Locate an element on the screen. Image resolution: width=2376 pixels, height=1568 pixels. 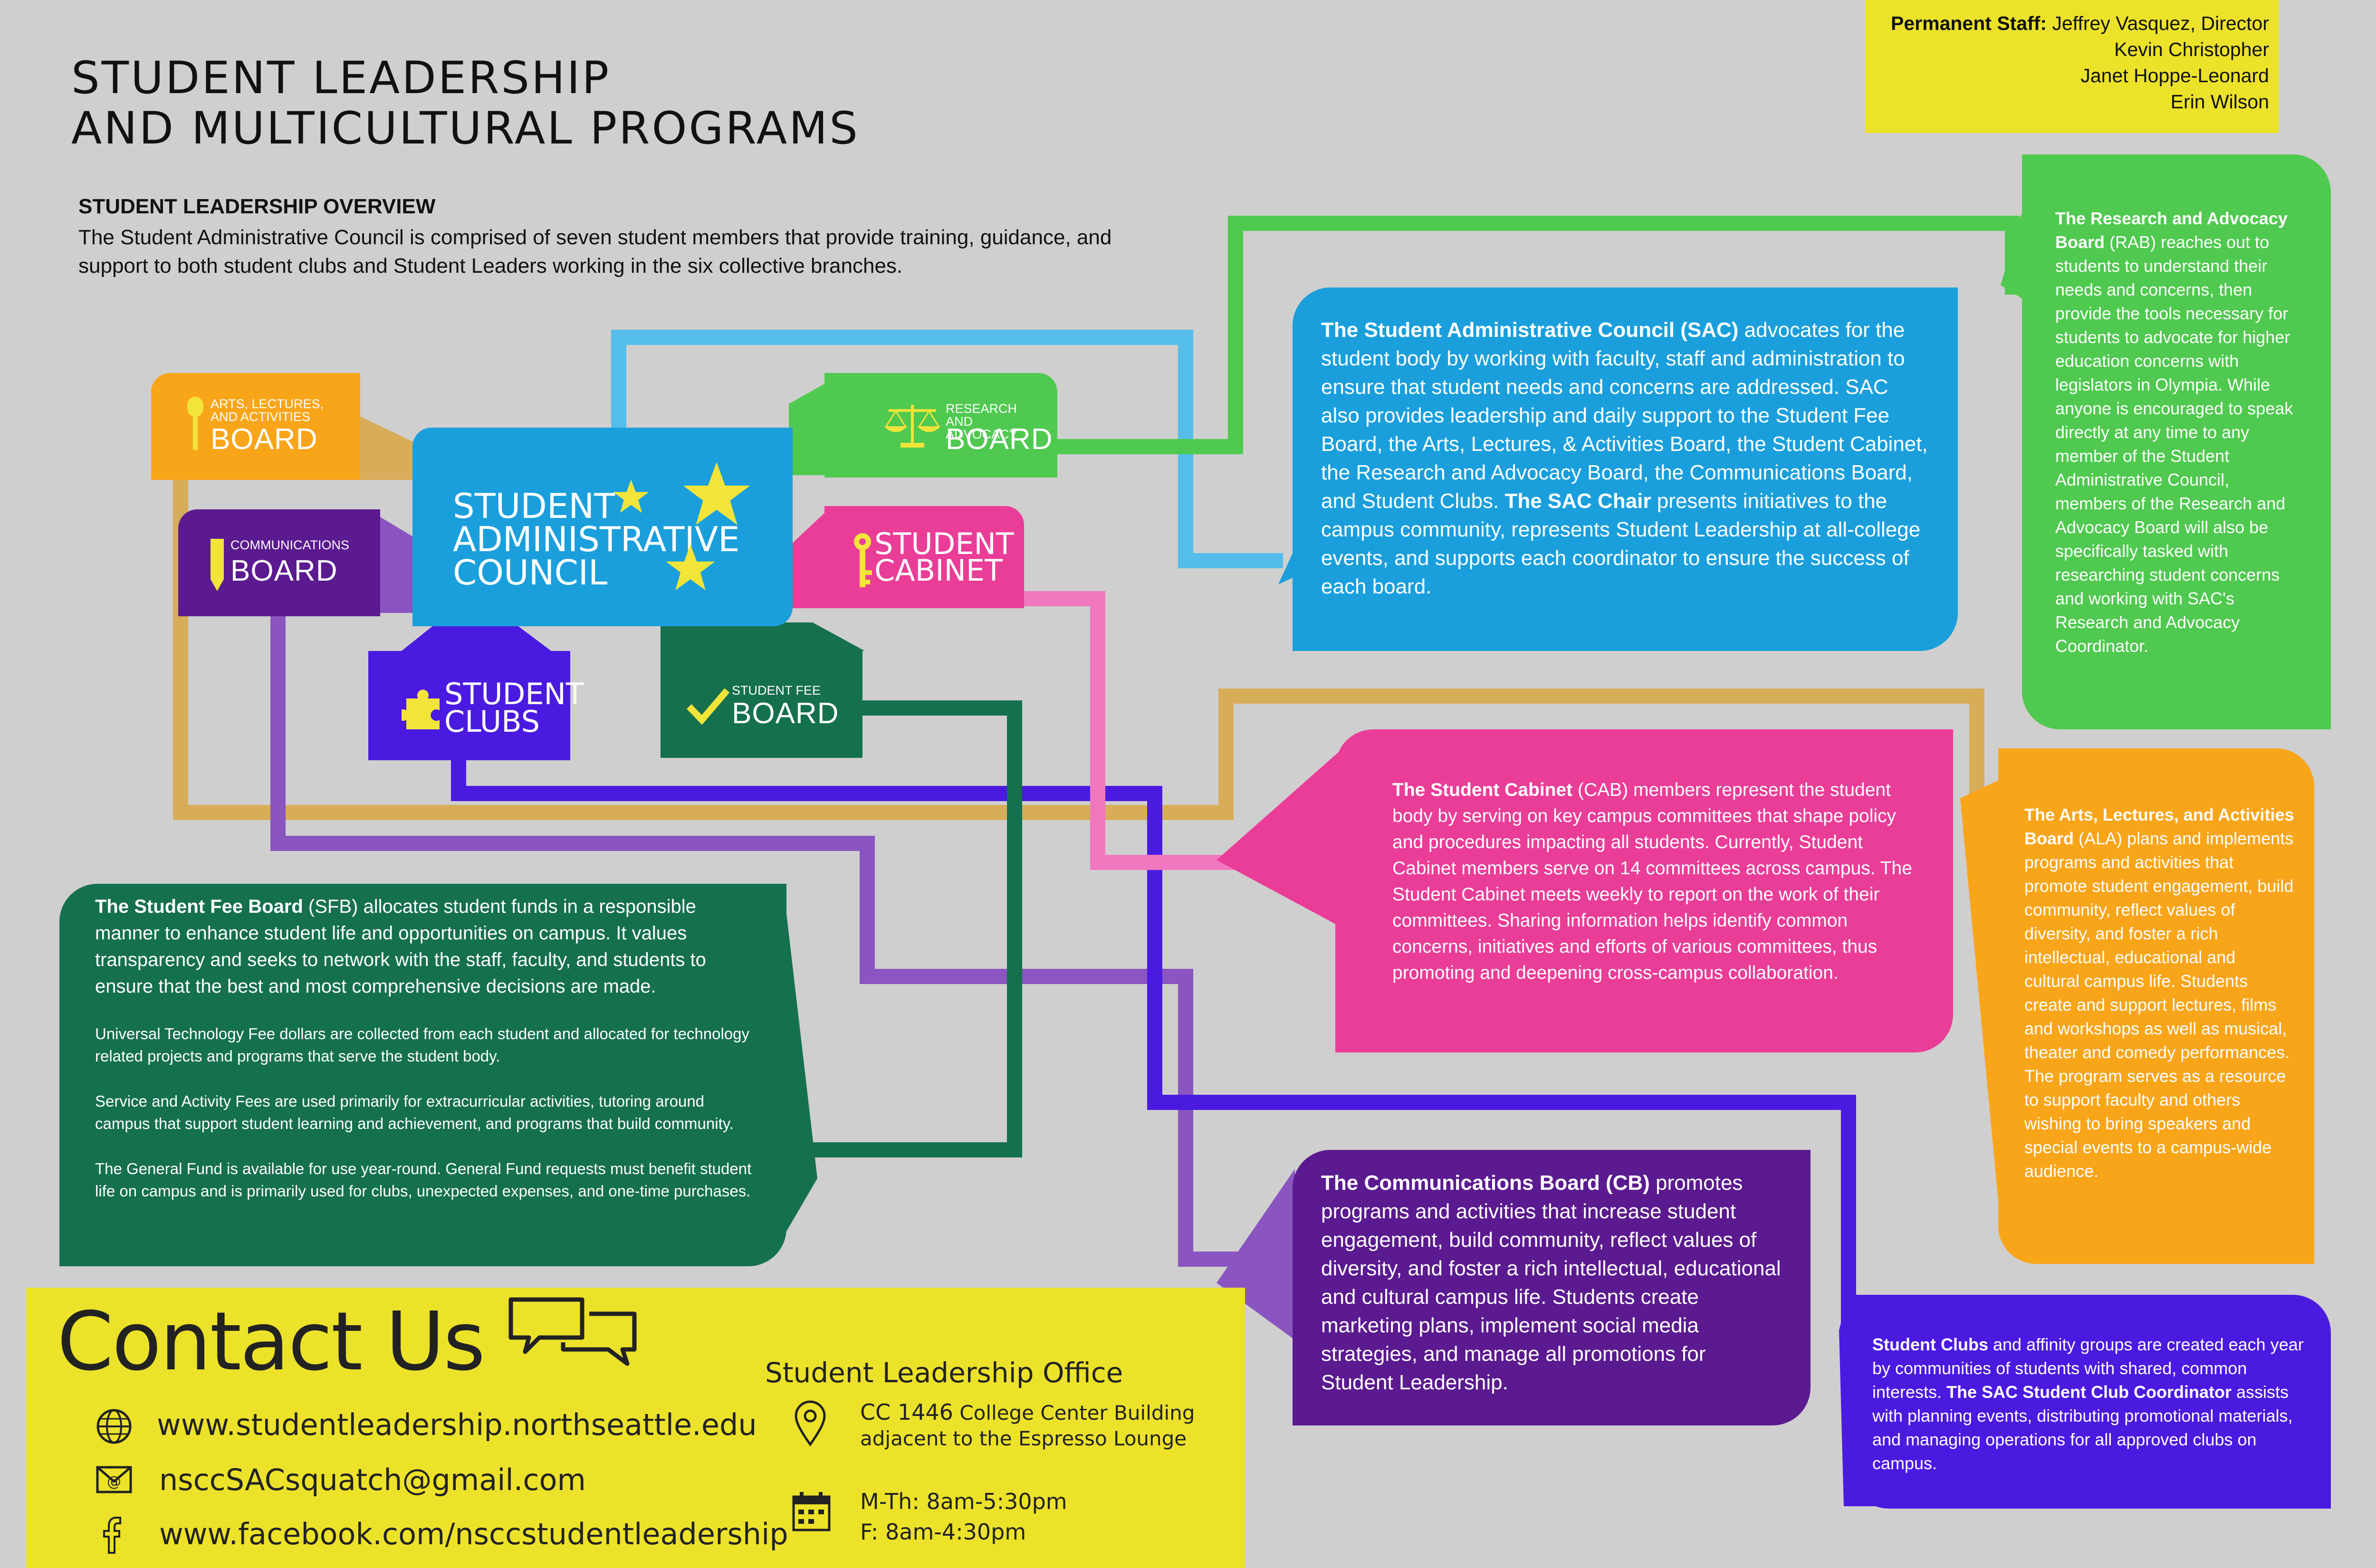
globe-icon is located at coordinates (114, 1426).